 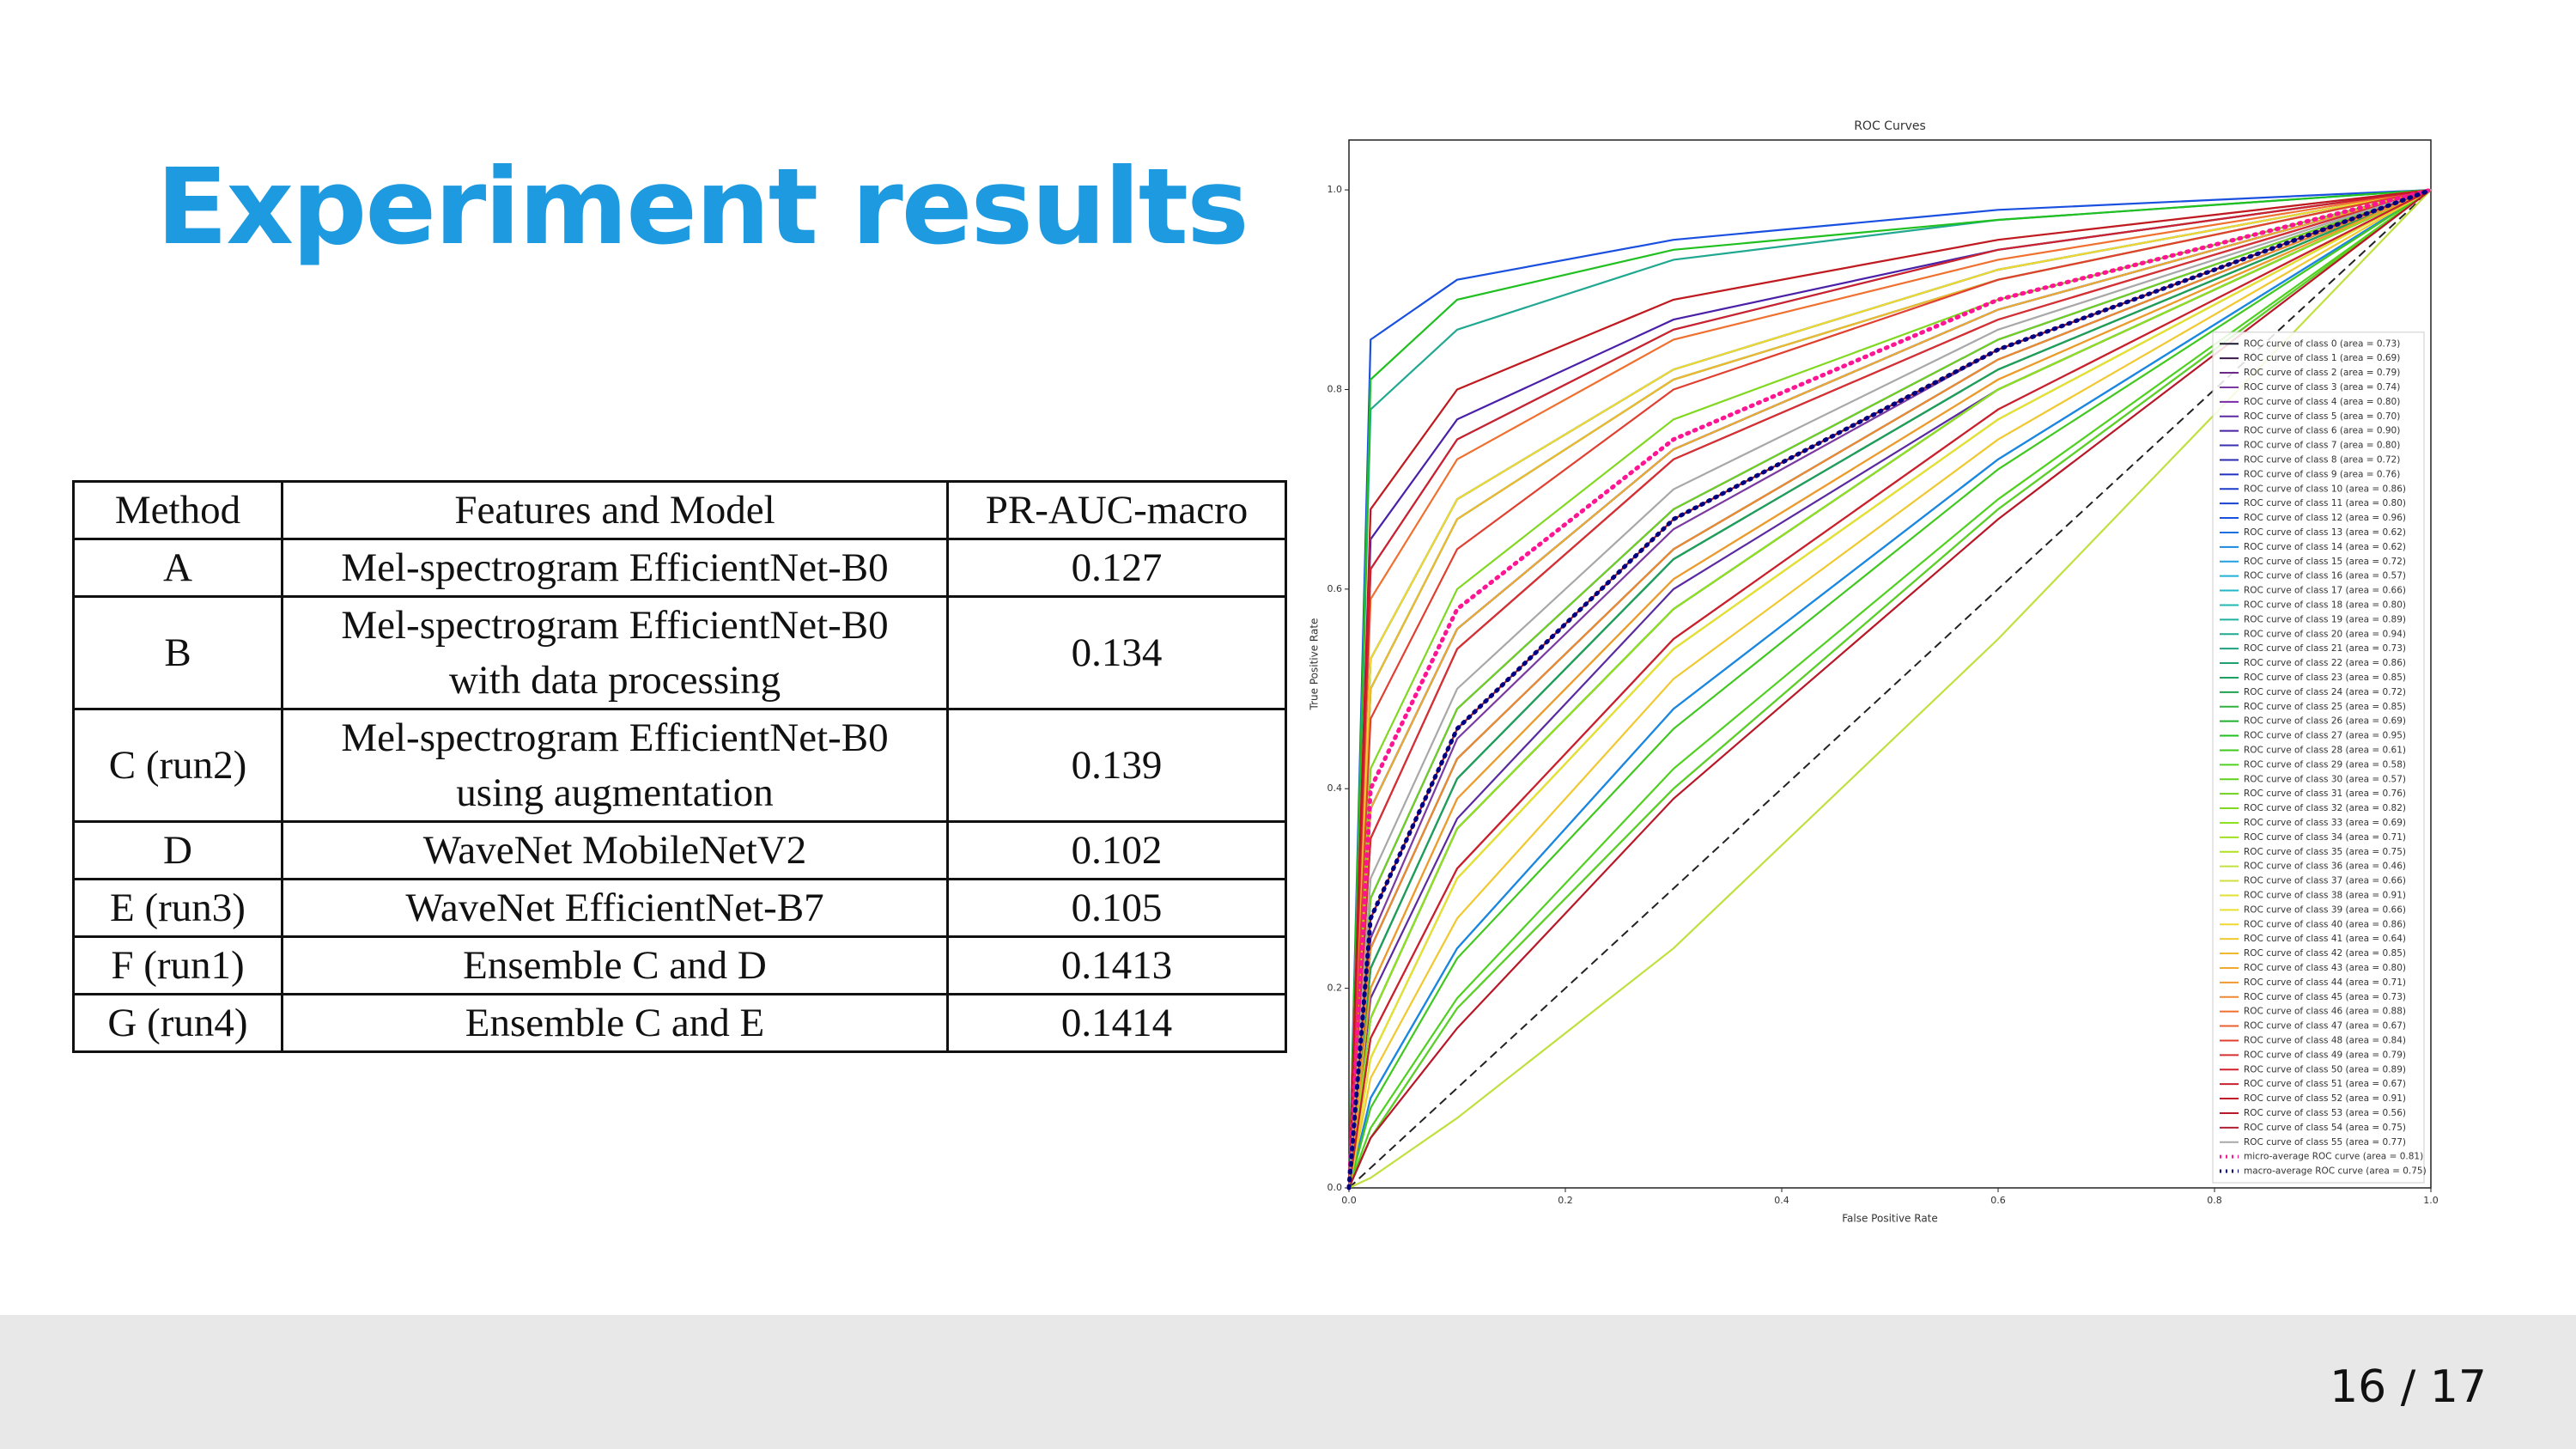 What do you see at coordinates (2325, 721) in the screenshot?
I see `legend-label: ROC curve of class 26 (area = 0.69)` at bounding box center [2325, 721].